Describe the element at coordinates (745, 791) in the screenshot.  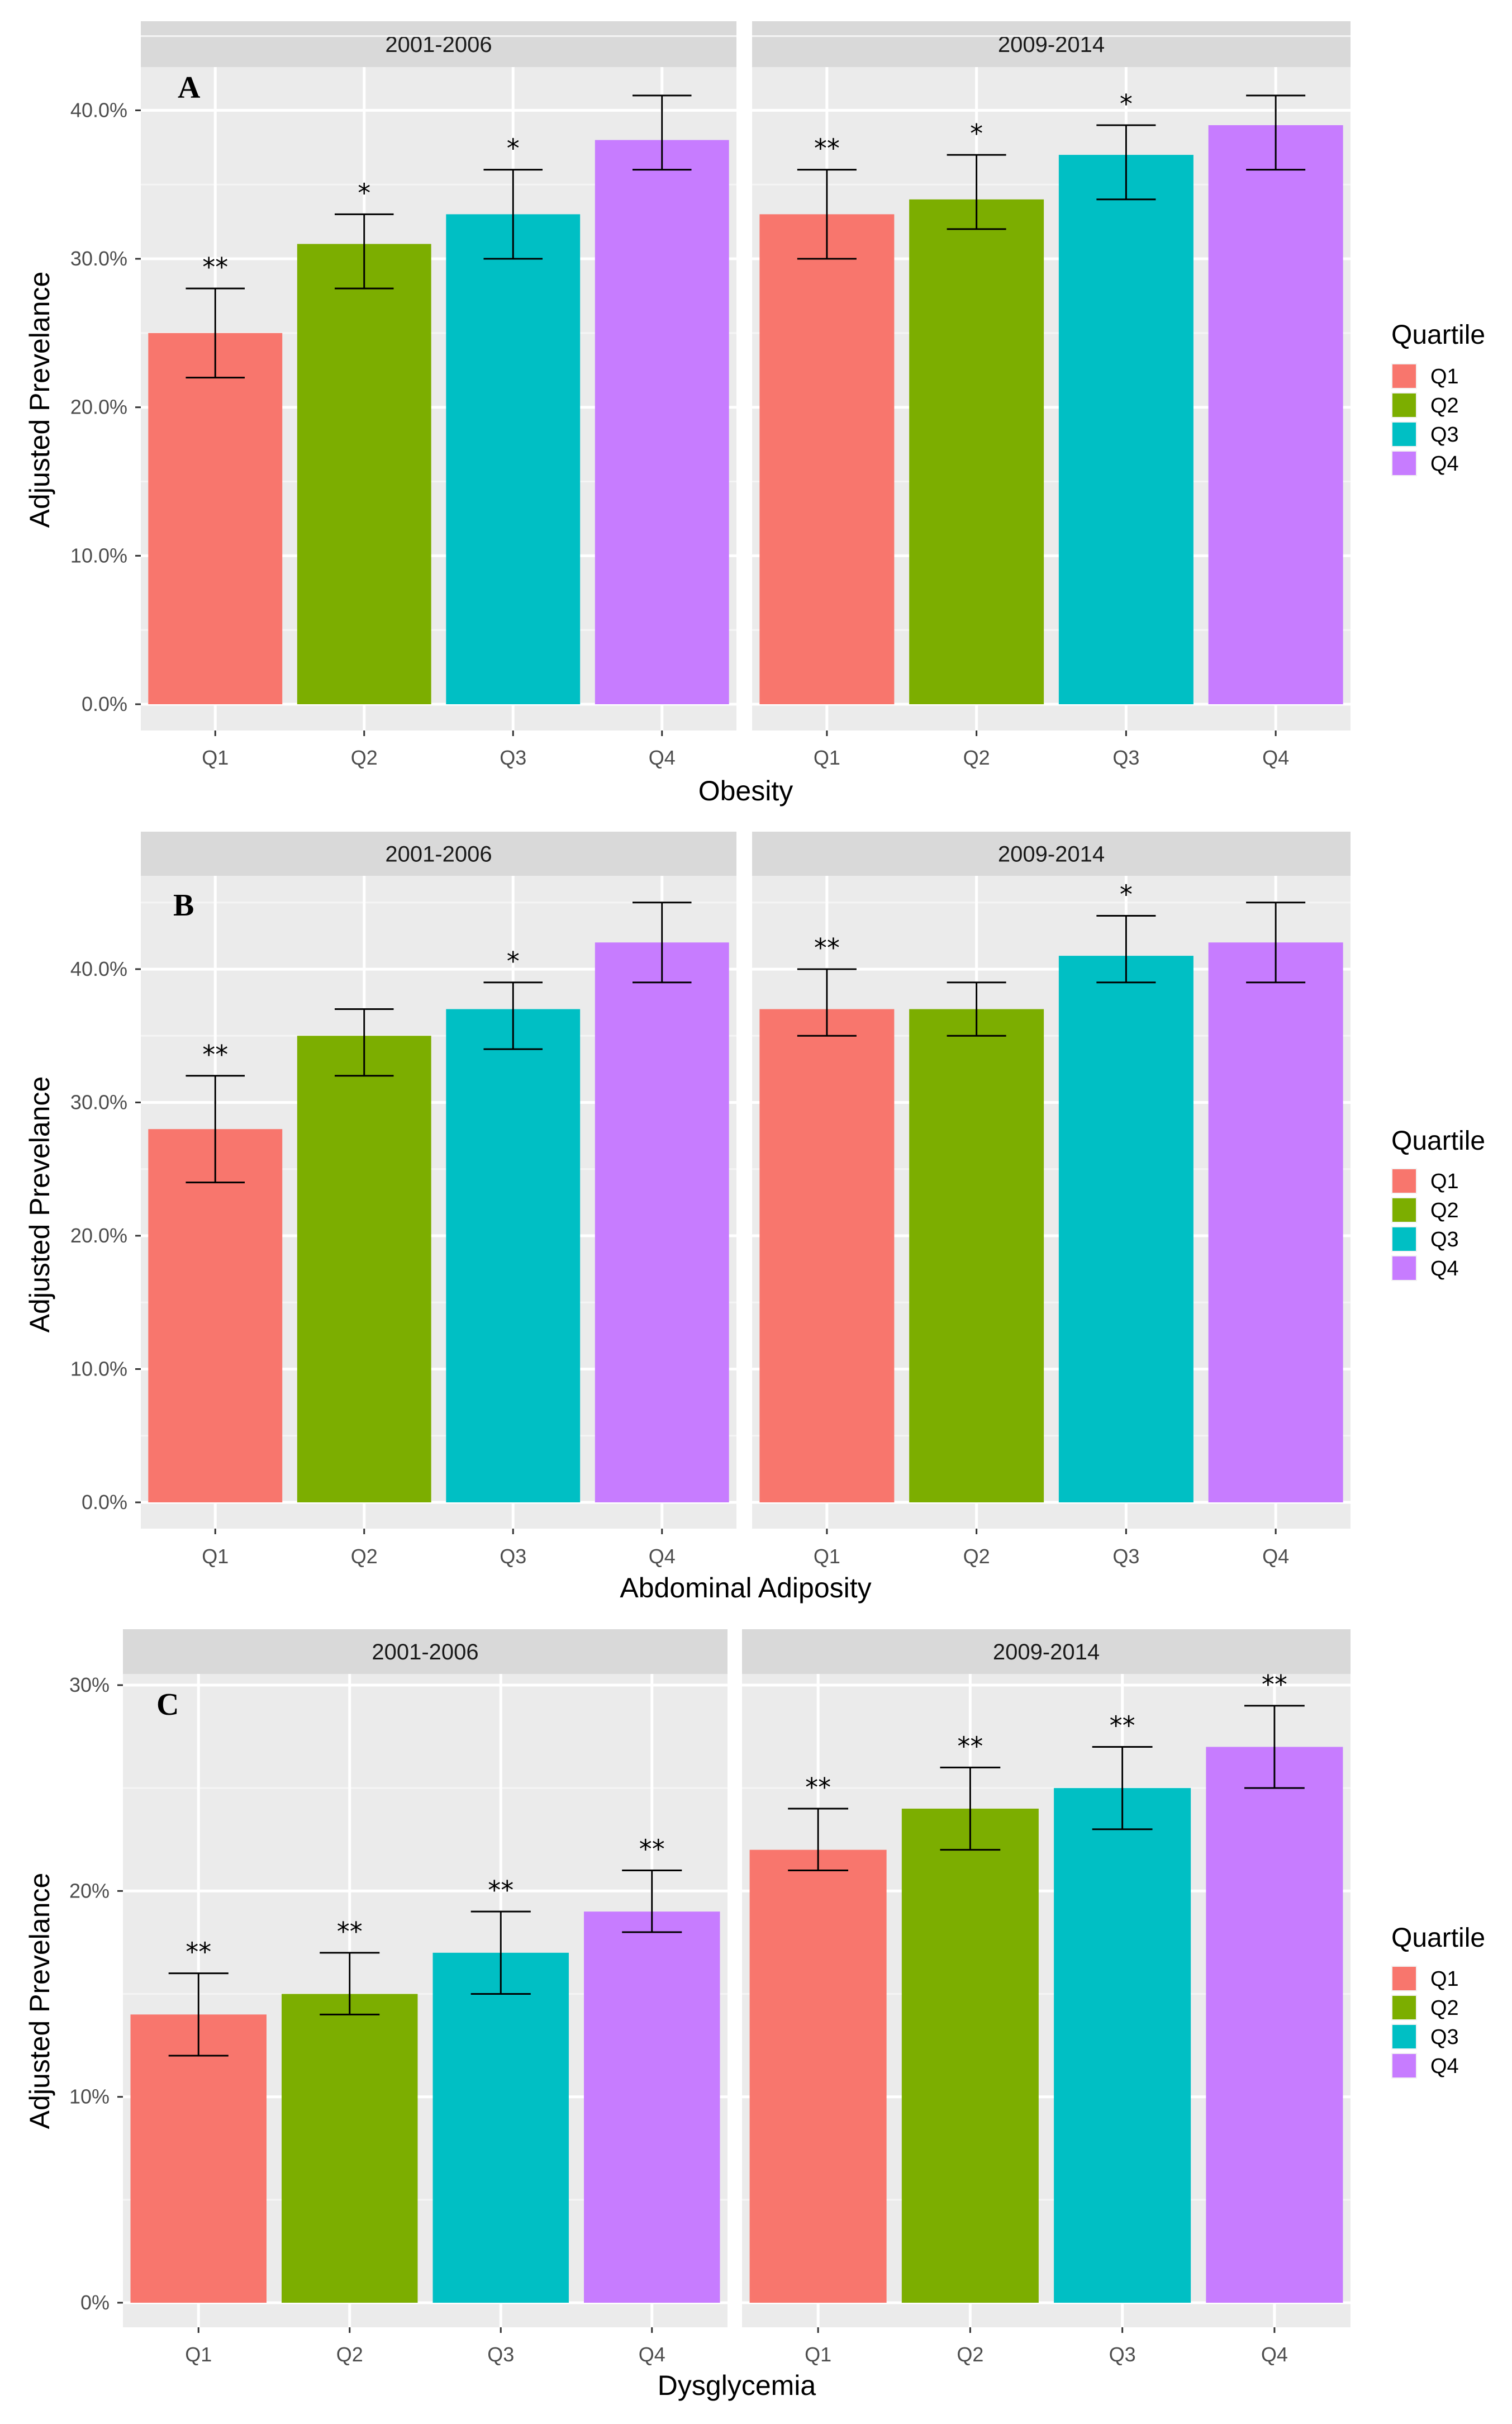
I see `x-axis-title: Obesity` at that location.